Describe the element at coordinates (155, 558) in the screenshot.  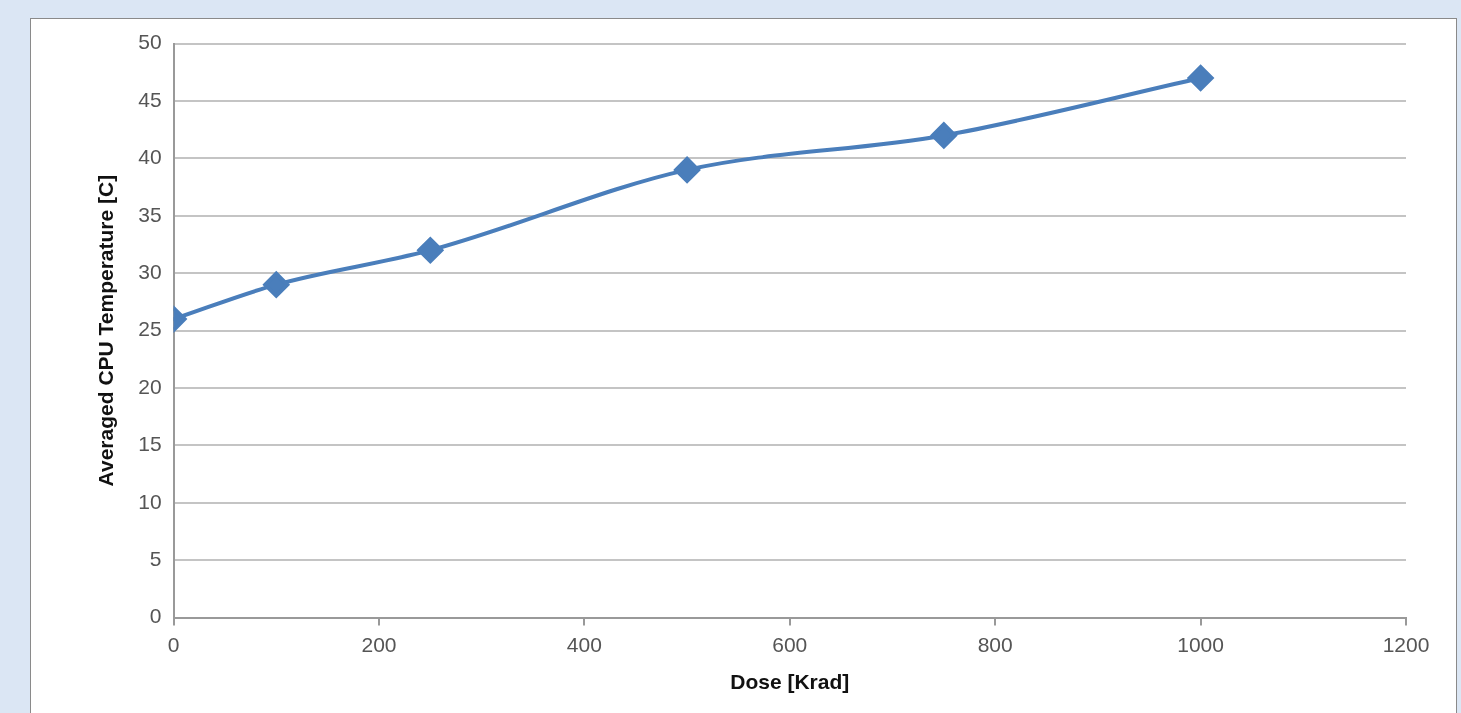
I see `y-tick-label: 5` at that location.